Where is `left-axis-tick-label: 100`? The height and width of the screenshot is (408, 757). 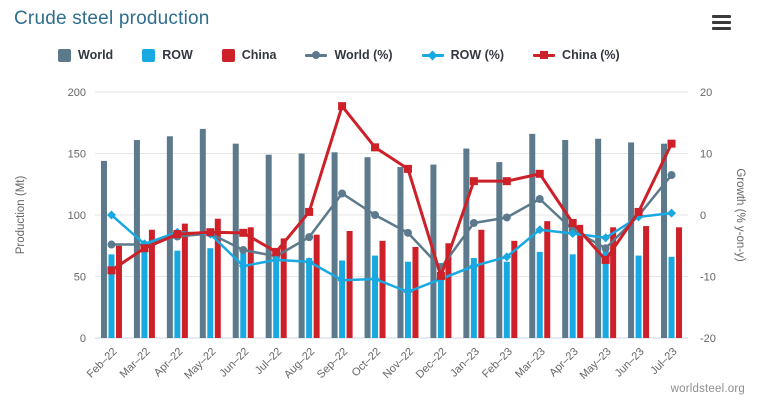 left-axis-tick-label: 100 is located at coordinates (77, 216).